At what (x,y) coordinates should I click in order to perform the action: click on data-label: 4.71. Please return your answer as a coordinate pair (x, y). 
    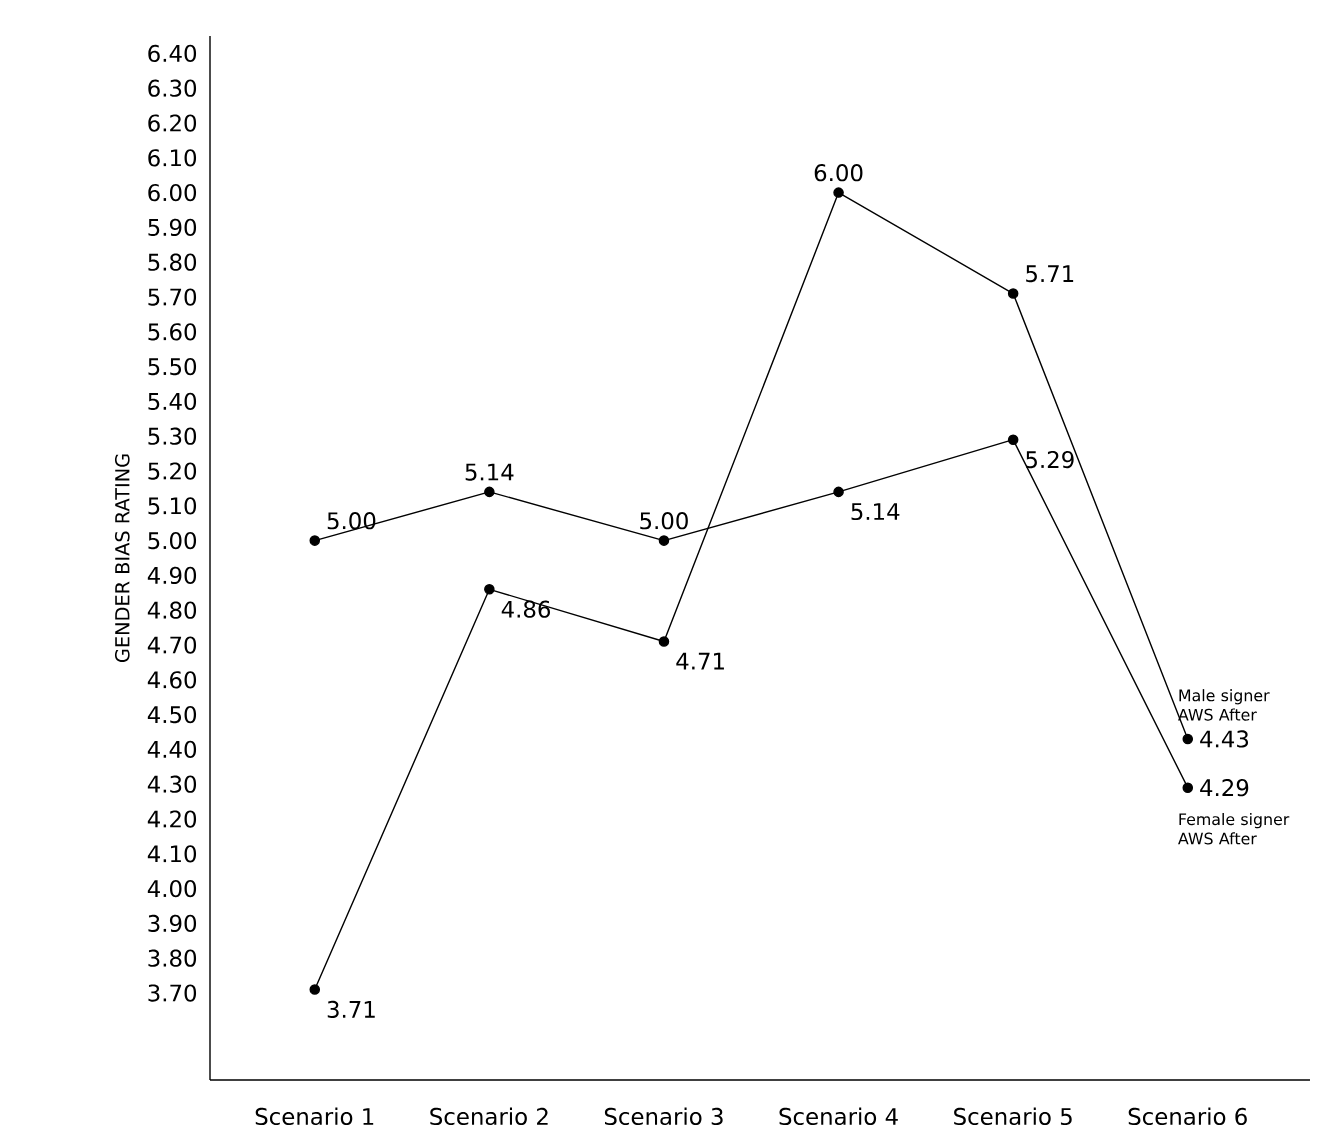
    Looking at the image, I should click on (700, 661).